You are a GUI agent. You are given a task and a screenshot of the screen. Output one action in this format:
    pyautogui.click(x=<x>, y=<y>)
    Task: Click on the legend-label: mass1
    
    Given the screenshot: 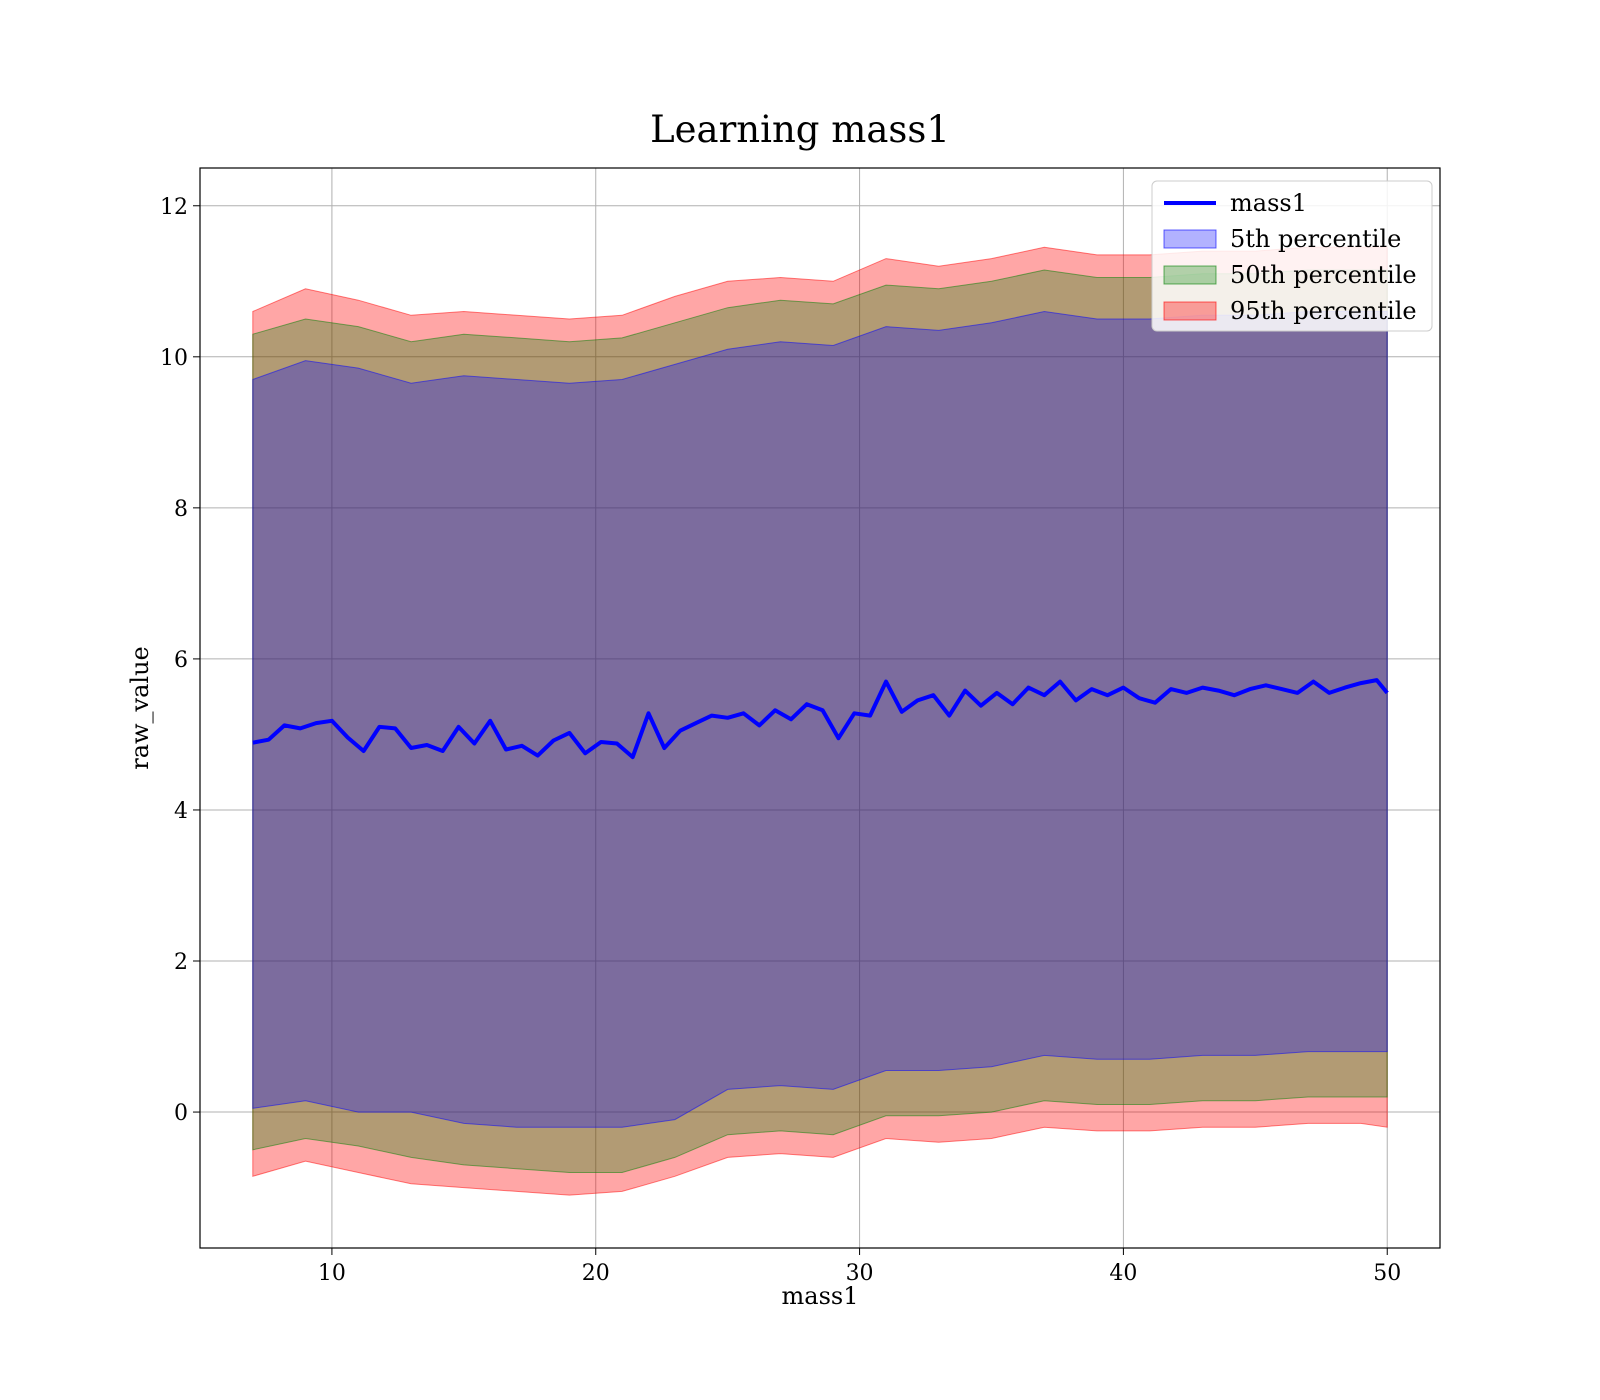 What is the action you would take?
    pyautogui.click(x=1268, y=203)
    